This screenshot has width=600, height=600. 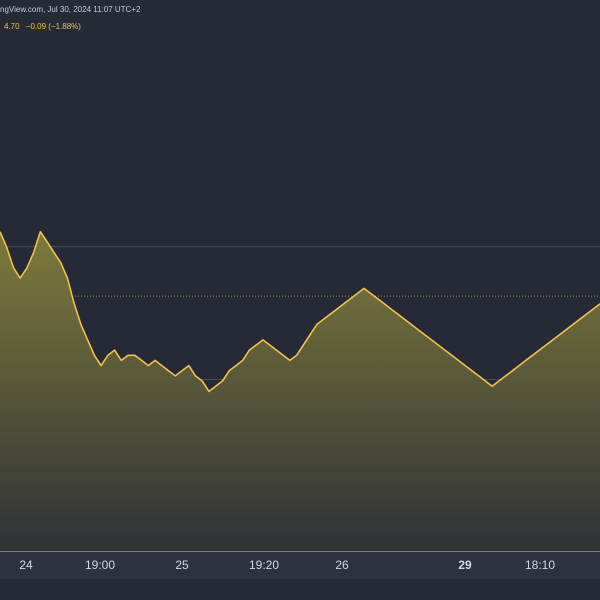 I want to click on x-tick-label: 19:00, so click(x=100, y=565).